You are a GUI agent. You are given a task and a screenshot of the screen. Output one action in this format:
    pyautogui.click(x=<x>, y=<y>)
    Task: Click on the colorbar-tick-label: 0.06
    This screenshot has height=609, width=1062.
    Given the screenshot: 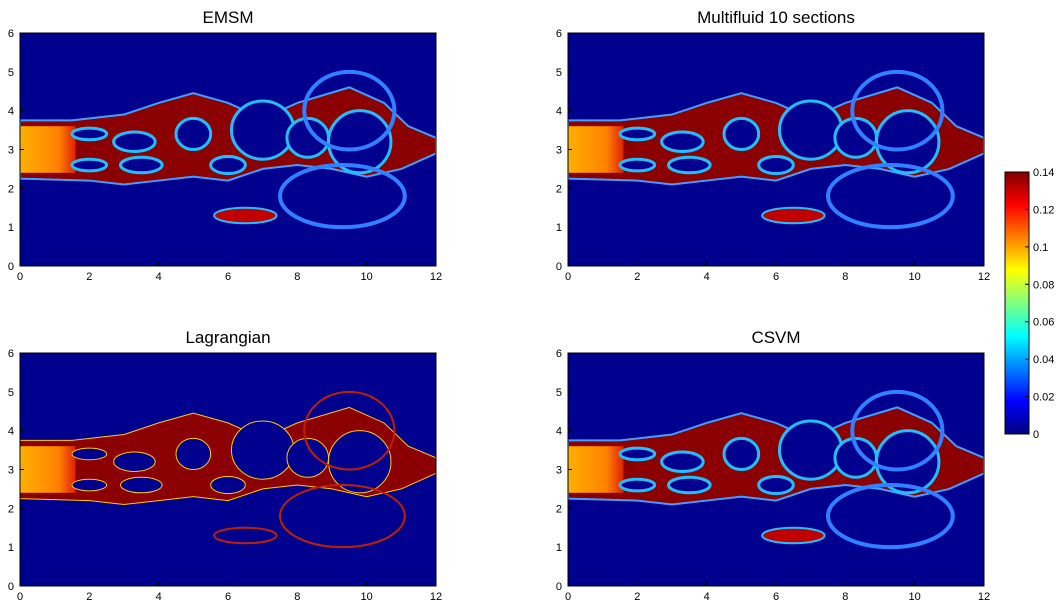 What is the action you would take?
    pyautogui.click(x=1043, y=323)
    